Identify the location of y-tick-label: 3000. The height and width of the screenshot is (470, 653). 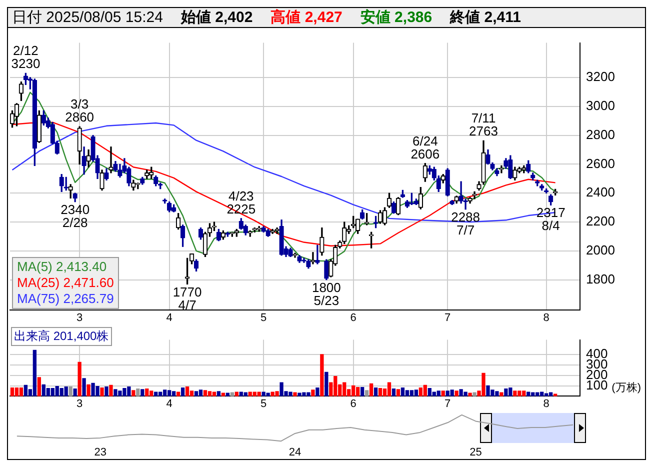
(600, 105).